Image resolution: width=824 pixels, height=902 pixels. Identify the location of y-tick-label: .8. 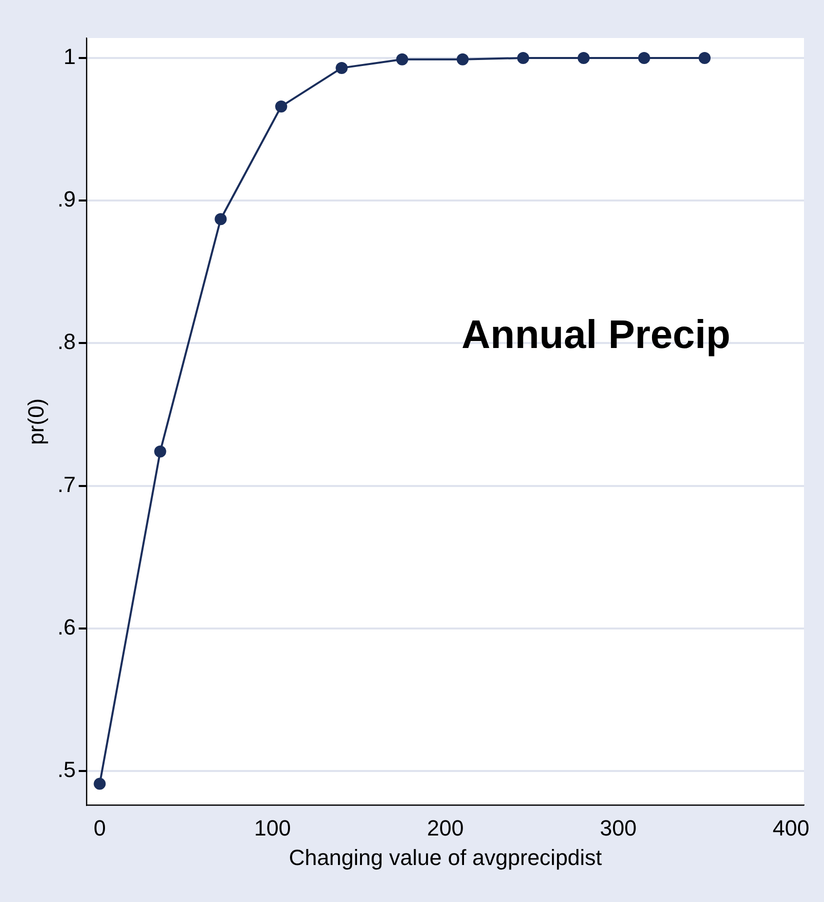
(66, 341).